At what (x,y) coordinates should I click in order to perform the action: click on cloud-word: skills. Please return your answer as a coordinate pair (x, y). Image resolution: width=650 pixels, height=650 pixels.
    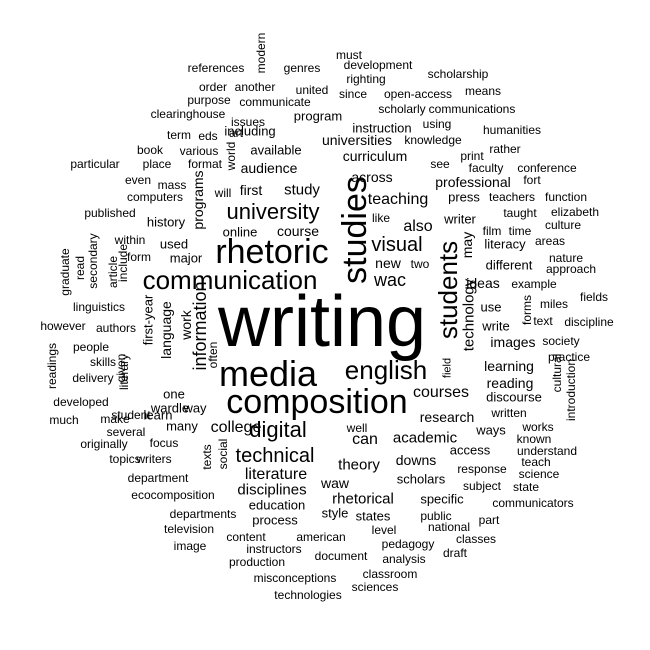
    Looking at the image, I should click on (103, 362).